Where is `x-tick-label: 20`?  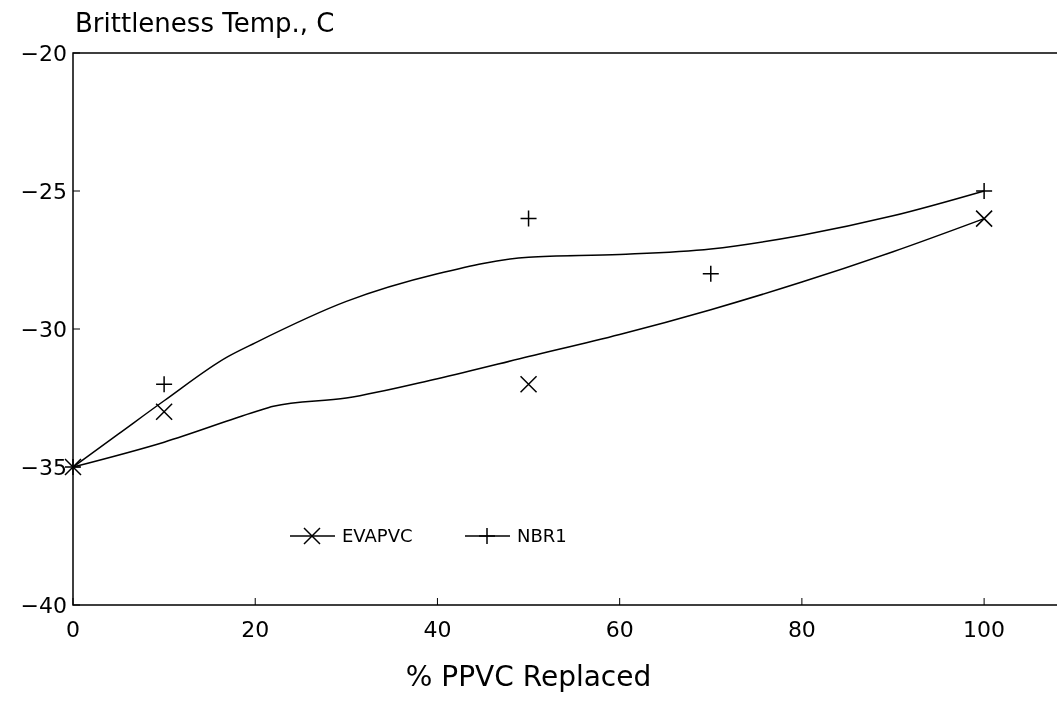 x-tick-label: 20 is located at coordinates (255, 629).